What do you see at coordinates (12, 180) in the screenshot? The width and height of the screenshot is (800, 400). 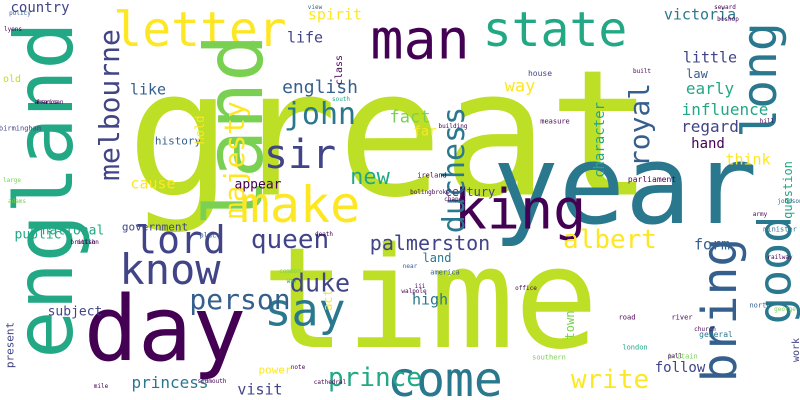 I see `word-large: large` at bounding box center [12, 180].